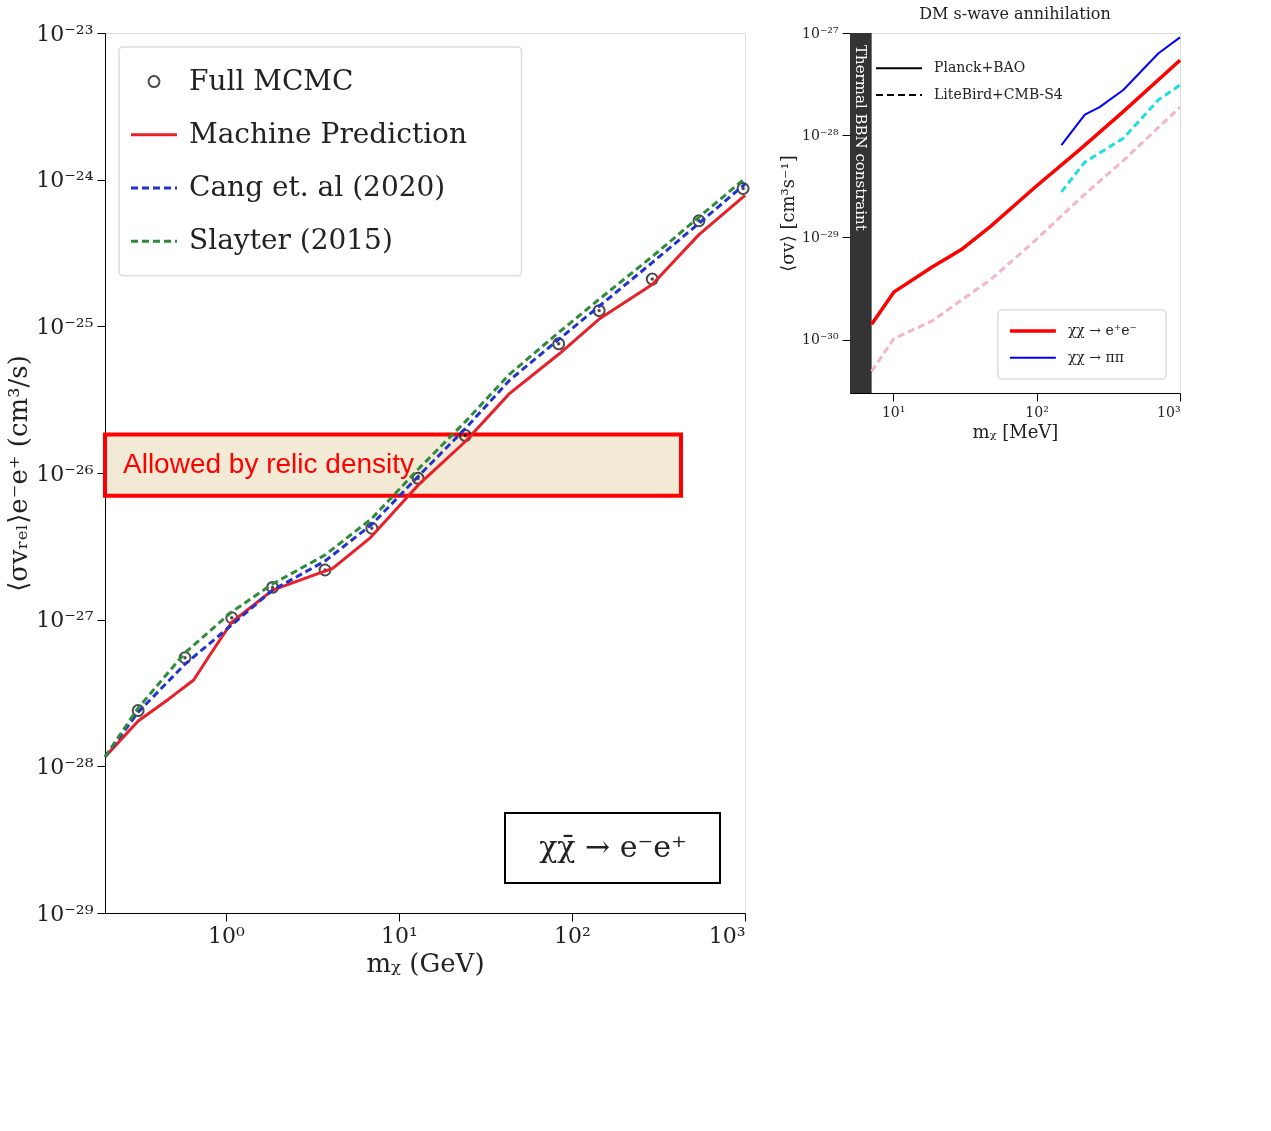 Image resolution: width=1271 pixels, height=1131 pixels. Describe the element at coordinates (613, 846) in the screenshot. I see `annotation: χχ̄ → e⁻e⁺` at that location.